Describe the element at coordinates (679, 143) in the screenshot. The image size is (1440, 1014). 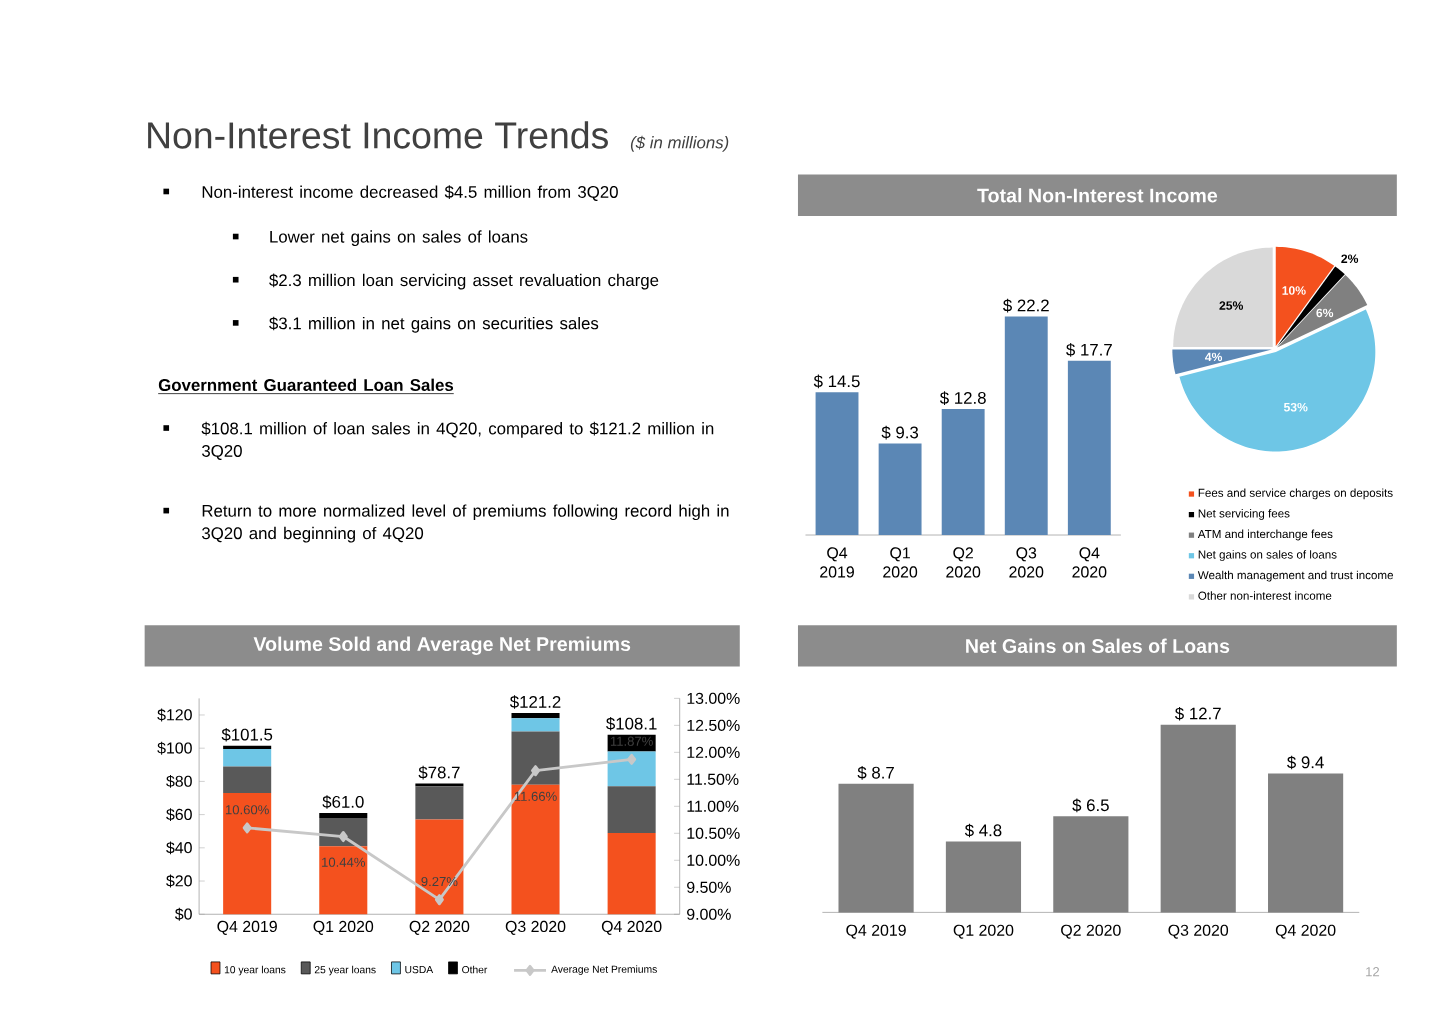
I see `text: ($ in millions)` at that location.